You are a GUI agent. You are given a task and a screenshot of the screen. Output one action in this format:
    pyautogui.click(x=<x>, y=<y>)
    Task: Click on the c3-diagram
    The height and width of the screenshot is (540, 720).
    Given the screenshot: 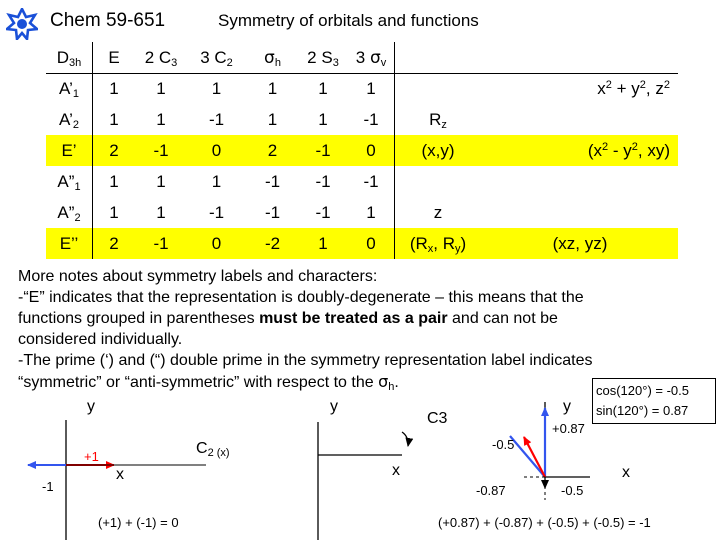 What is the action you would take?
    pyautogui.click(x=365, y=481)
    